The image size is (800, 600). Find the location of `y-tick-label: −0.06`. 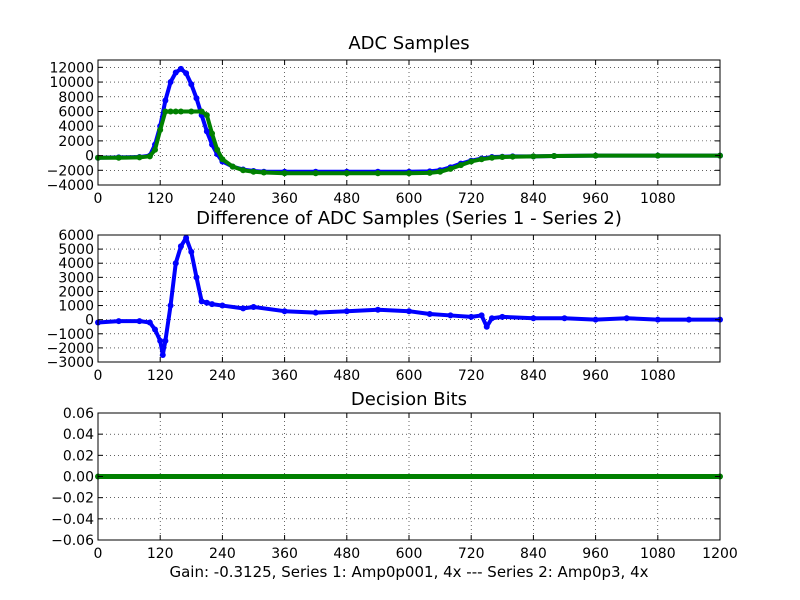

y-tick-label: −0.06 is located at coordinates (72, 541).